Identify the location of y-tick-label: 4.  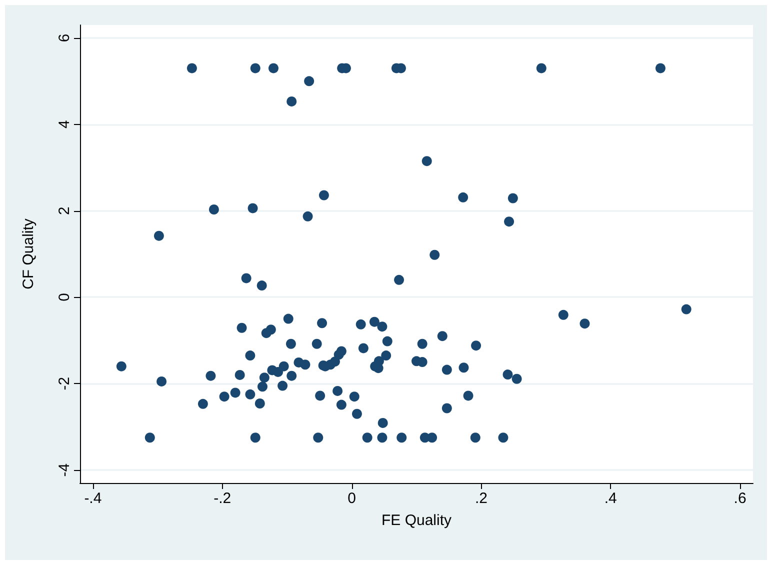
(64, 124).